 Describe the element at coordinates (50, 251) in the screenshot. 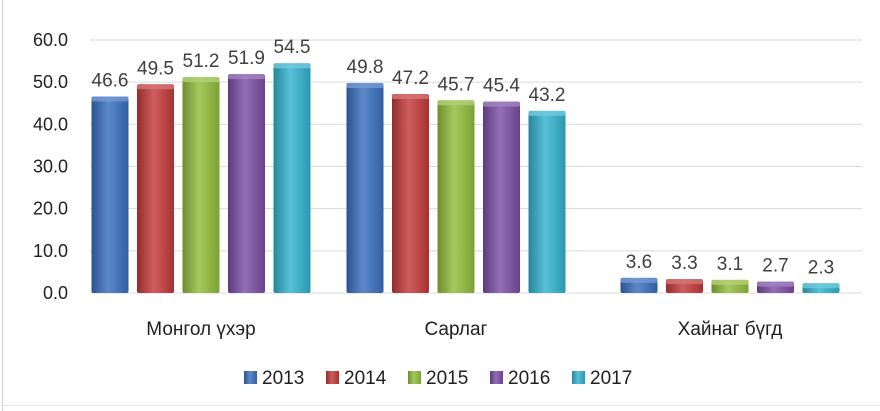

I see `y-tick-label: 10.0` at that location.